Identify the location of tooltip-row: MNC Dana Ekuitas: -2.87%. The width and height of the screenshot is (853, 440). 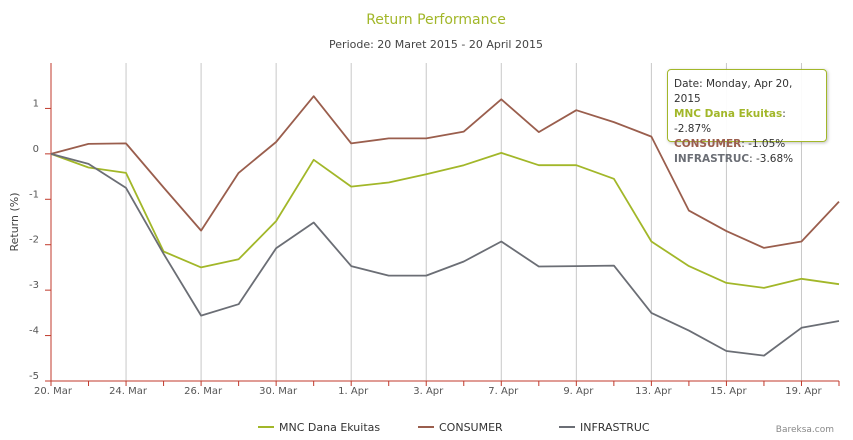
(747, 122).